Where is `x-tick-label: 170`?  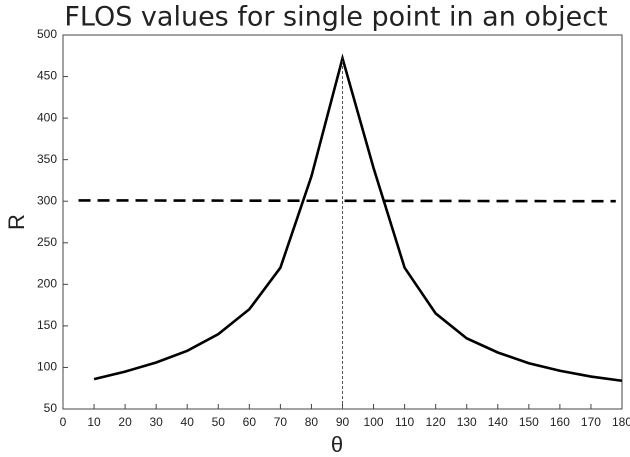 x-tick-label: 170 is located at coordinates (591, 422).